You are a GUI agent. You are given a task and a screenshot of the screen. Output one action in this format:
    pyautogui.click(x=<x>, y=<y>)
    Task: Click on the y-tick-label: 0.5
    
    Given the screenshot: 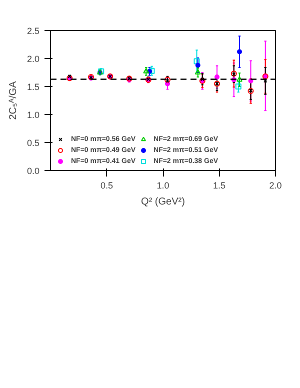 What is the action you would take?
    pyautogui.click(x=33, y=143)
    